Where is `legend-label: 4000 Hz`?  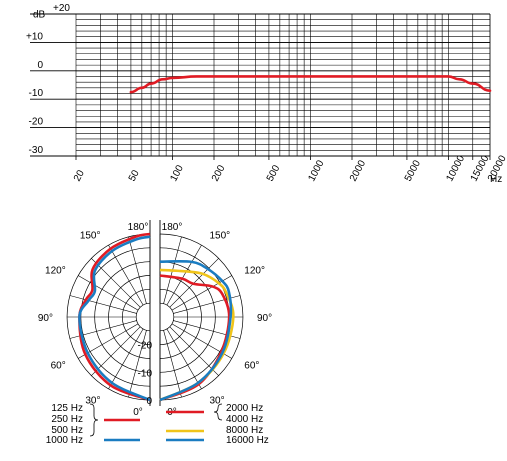 legend-label: 4000 Hz is located at coordinates (244, 419).